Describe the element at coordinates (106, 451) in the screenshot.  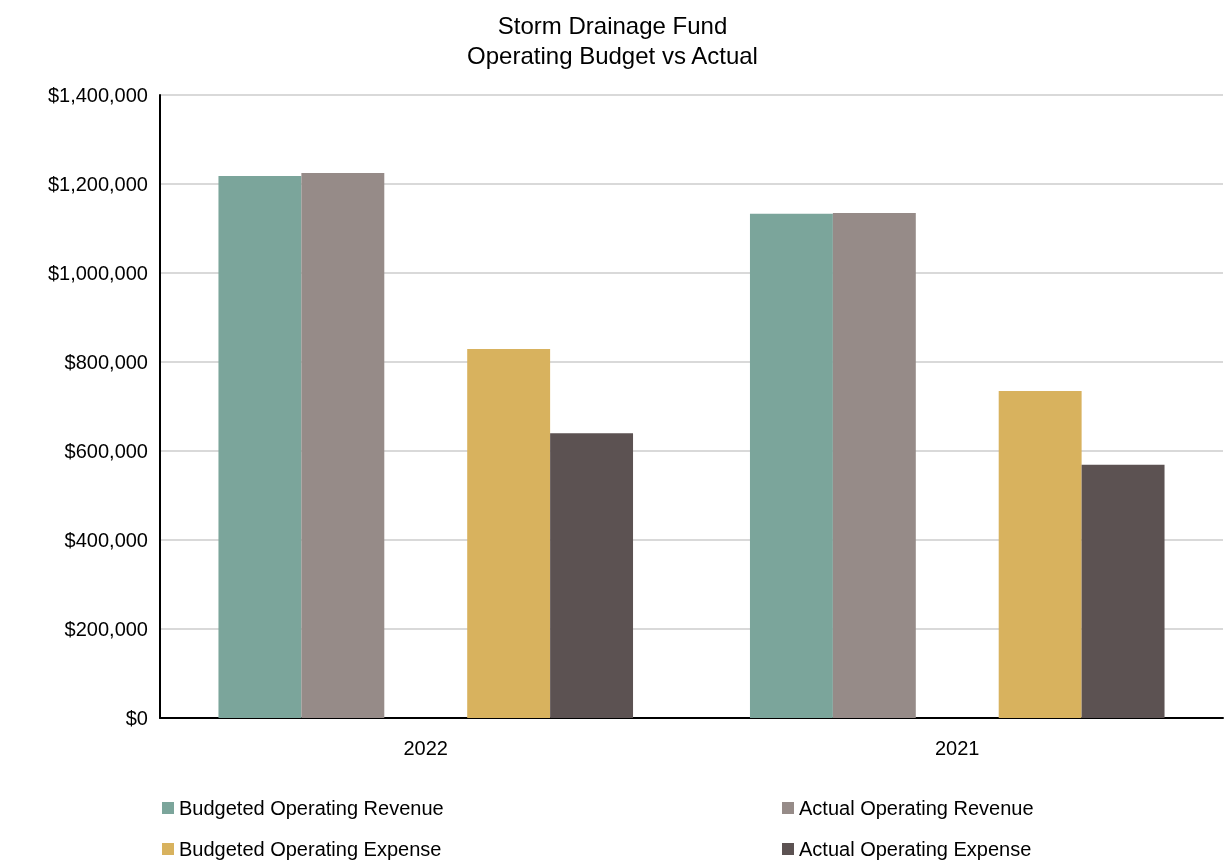
I see `y-tick-label: $600,000` at that location.